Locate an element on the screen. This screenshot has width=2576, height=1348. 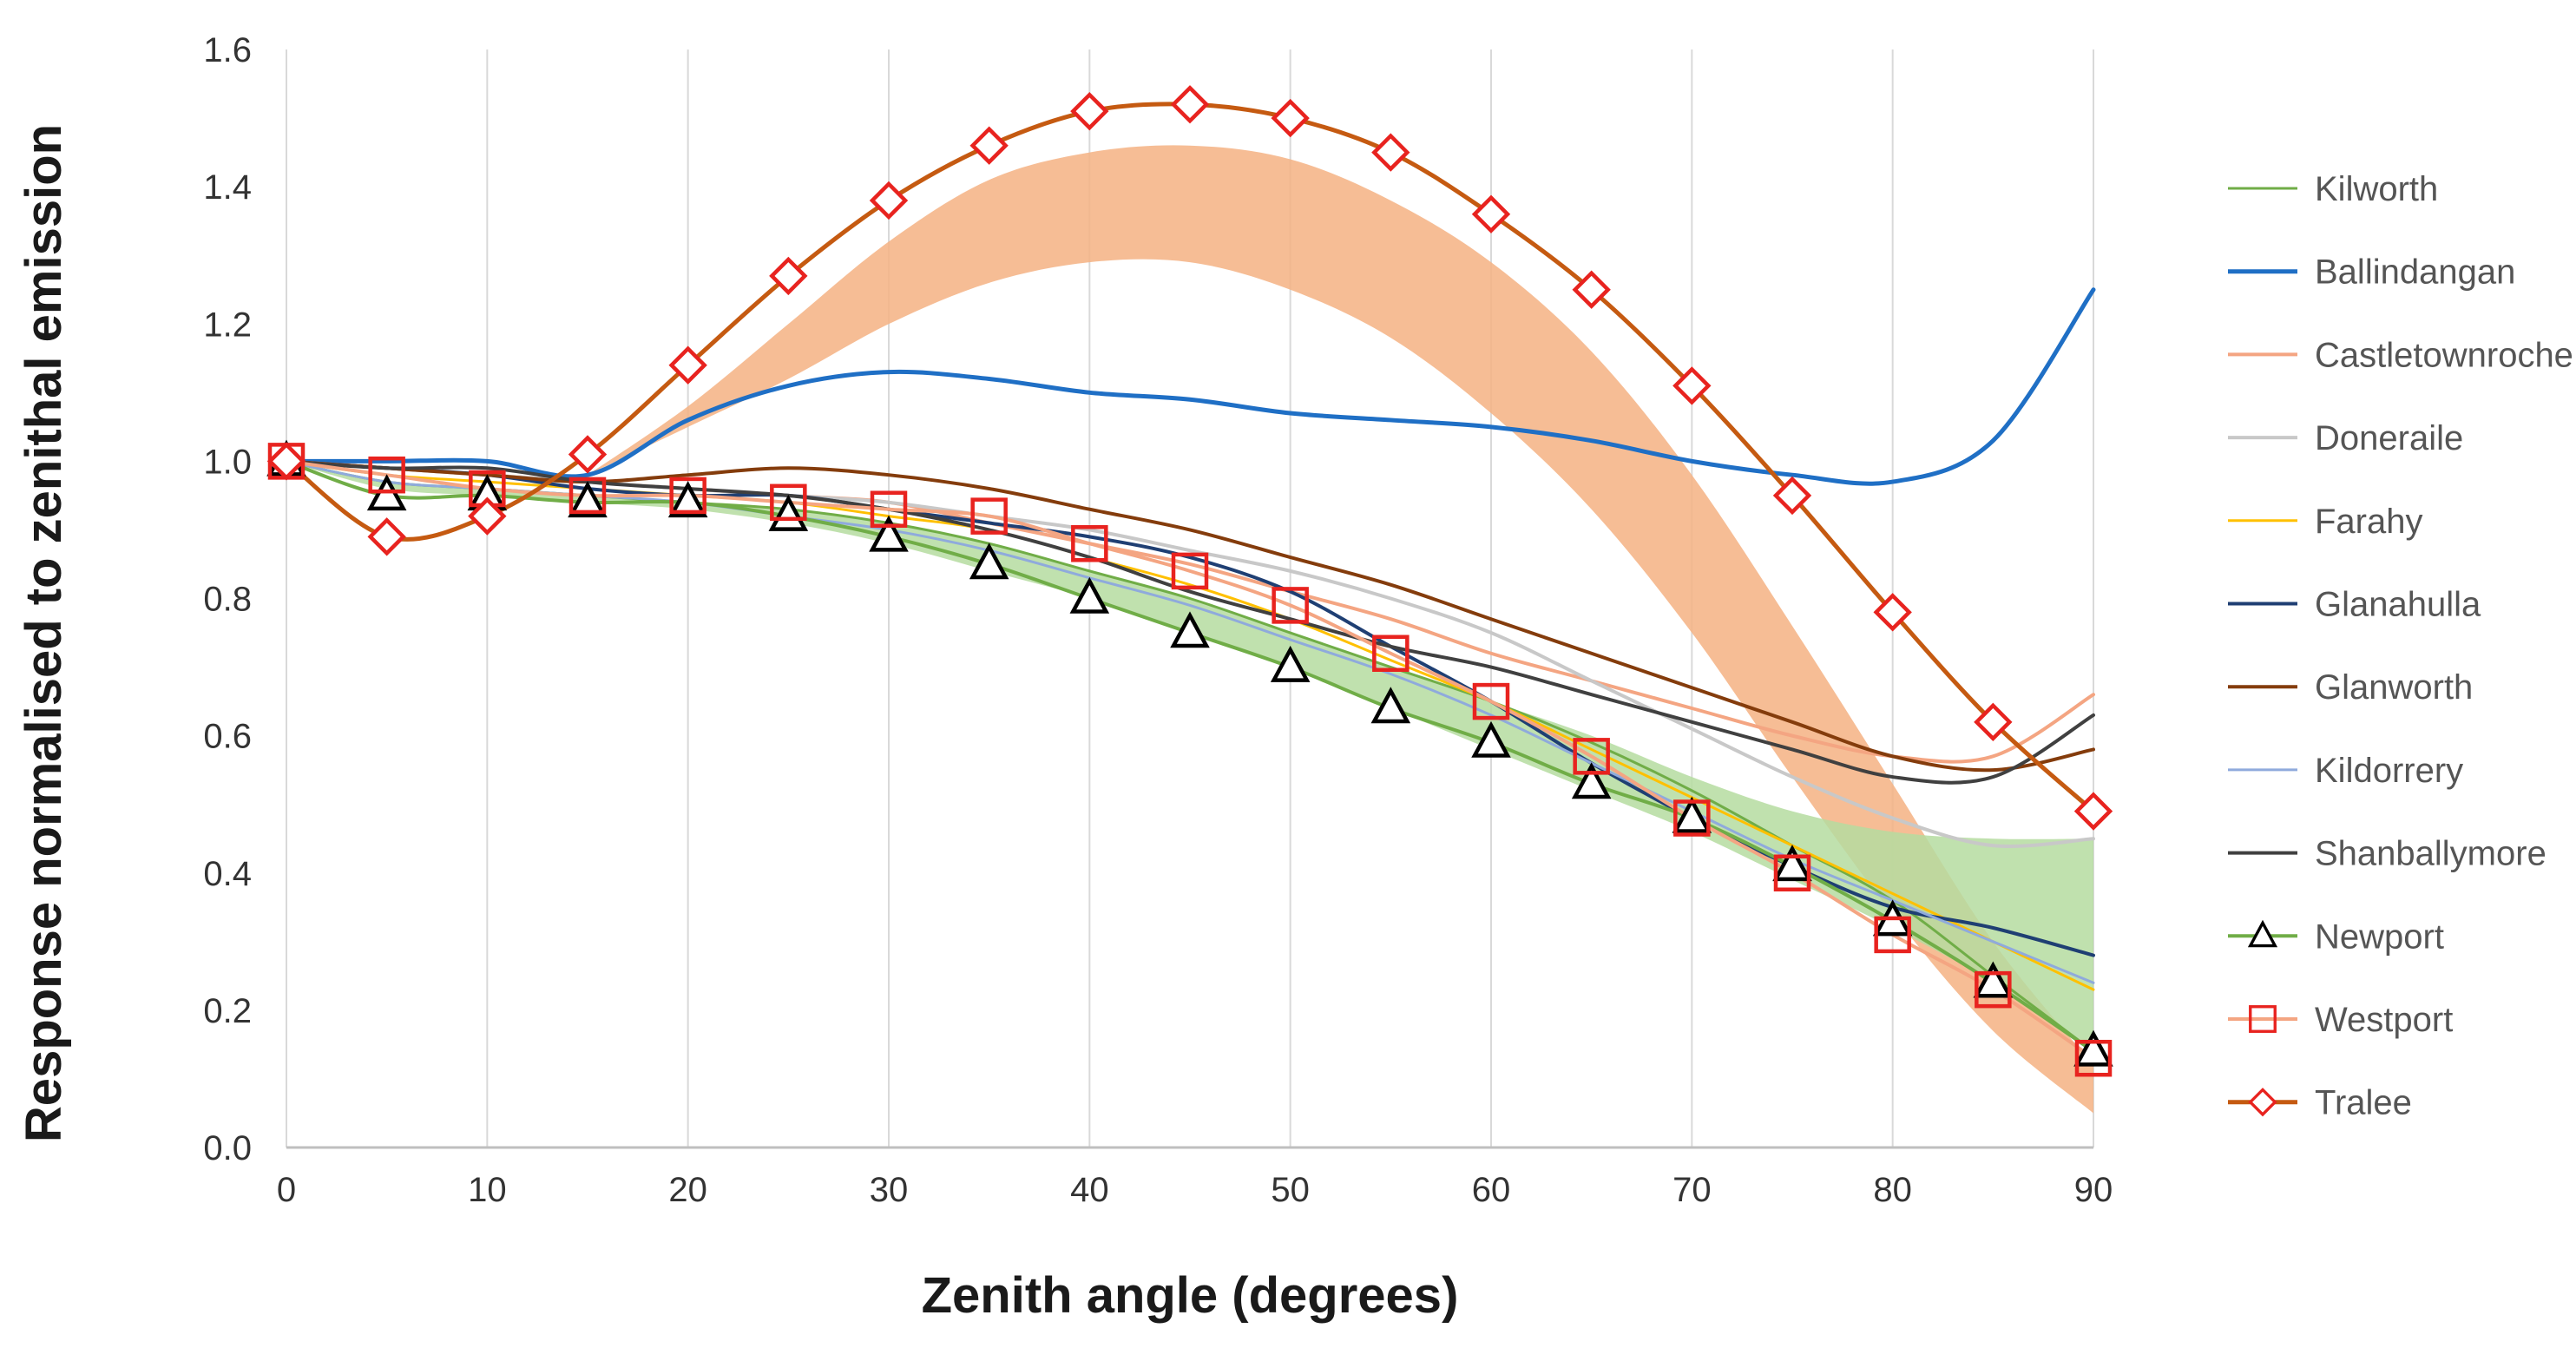
x-axis-tick-labels: 0 10 20 30 40 50 60 70 80 90 is located at coordinates (1195, 1190).